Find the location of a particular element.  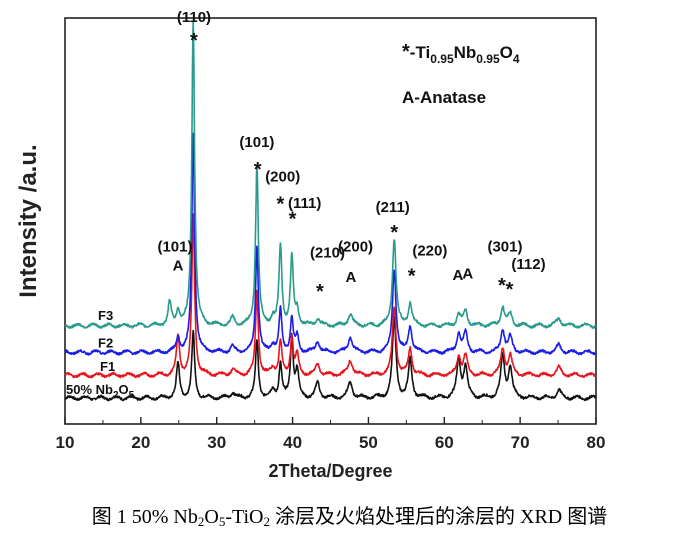

x-tick-label-10: 10 is located at coordinates (65, 442).